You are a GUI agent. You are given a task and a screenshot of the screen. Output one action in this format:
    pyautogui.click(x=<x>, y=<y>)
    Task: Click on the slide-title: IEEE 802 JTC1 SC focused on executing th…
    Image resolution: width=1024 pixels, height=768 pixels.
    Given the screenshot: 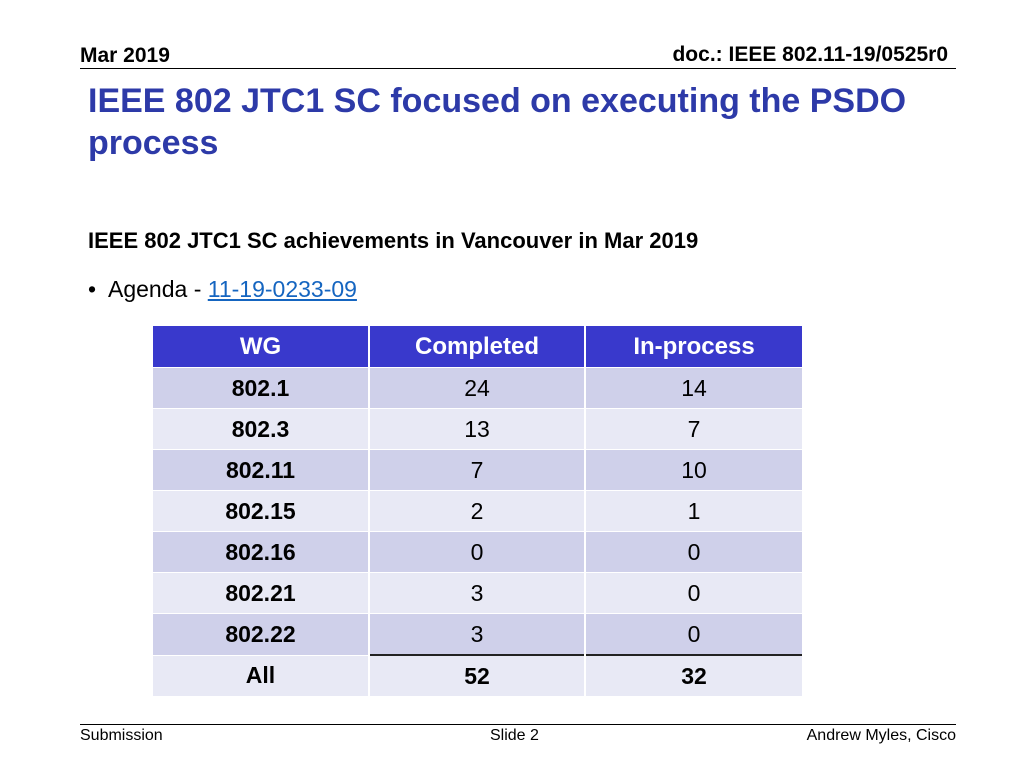 What is the action you would take?
    pyautogui.click(x=497, y=122)
    